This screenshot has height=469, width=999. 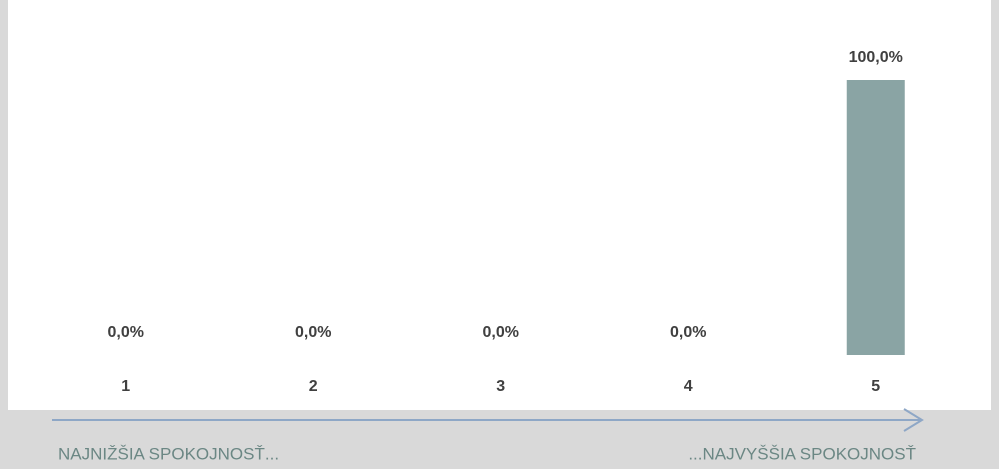 What do you see at coordinates (875, 217) in the screenshot?
I see `bar` at bounding box center [875, 217].